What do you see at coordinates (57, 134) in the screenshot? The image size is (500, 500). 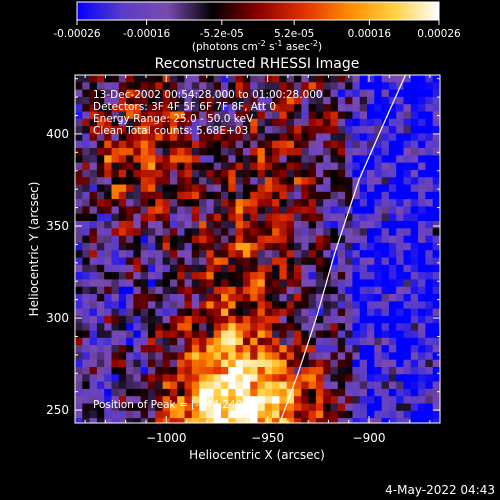 I see `y-tick-label: 400` at bounding box center [57, 134].